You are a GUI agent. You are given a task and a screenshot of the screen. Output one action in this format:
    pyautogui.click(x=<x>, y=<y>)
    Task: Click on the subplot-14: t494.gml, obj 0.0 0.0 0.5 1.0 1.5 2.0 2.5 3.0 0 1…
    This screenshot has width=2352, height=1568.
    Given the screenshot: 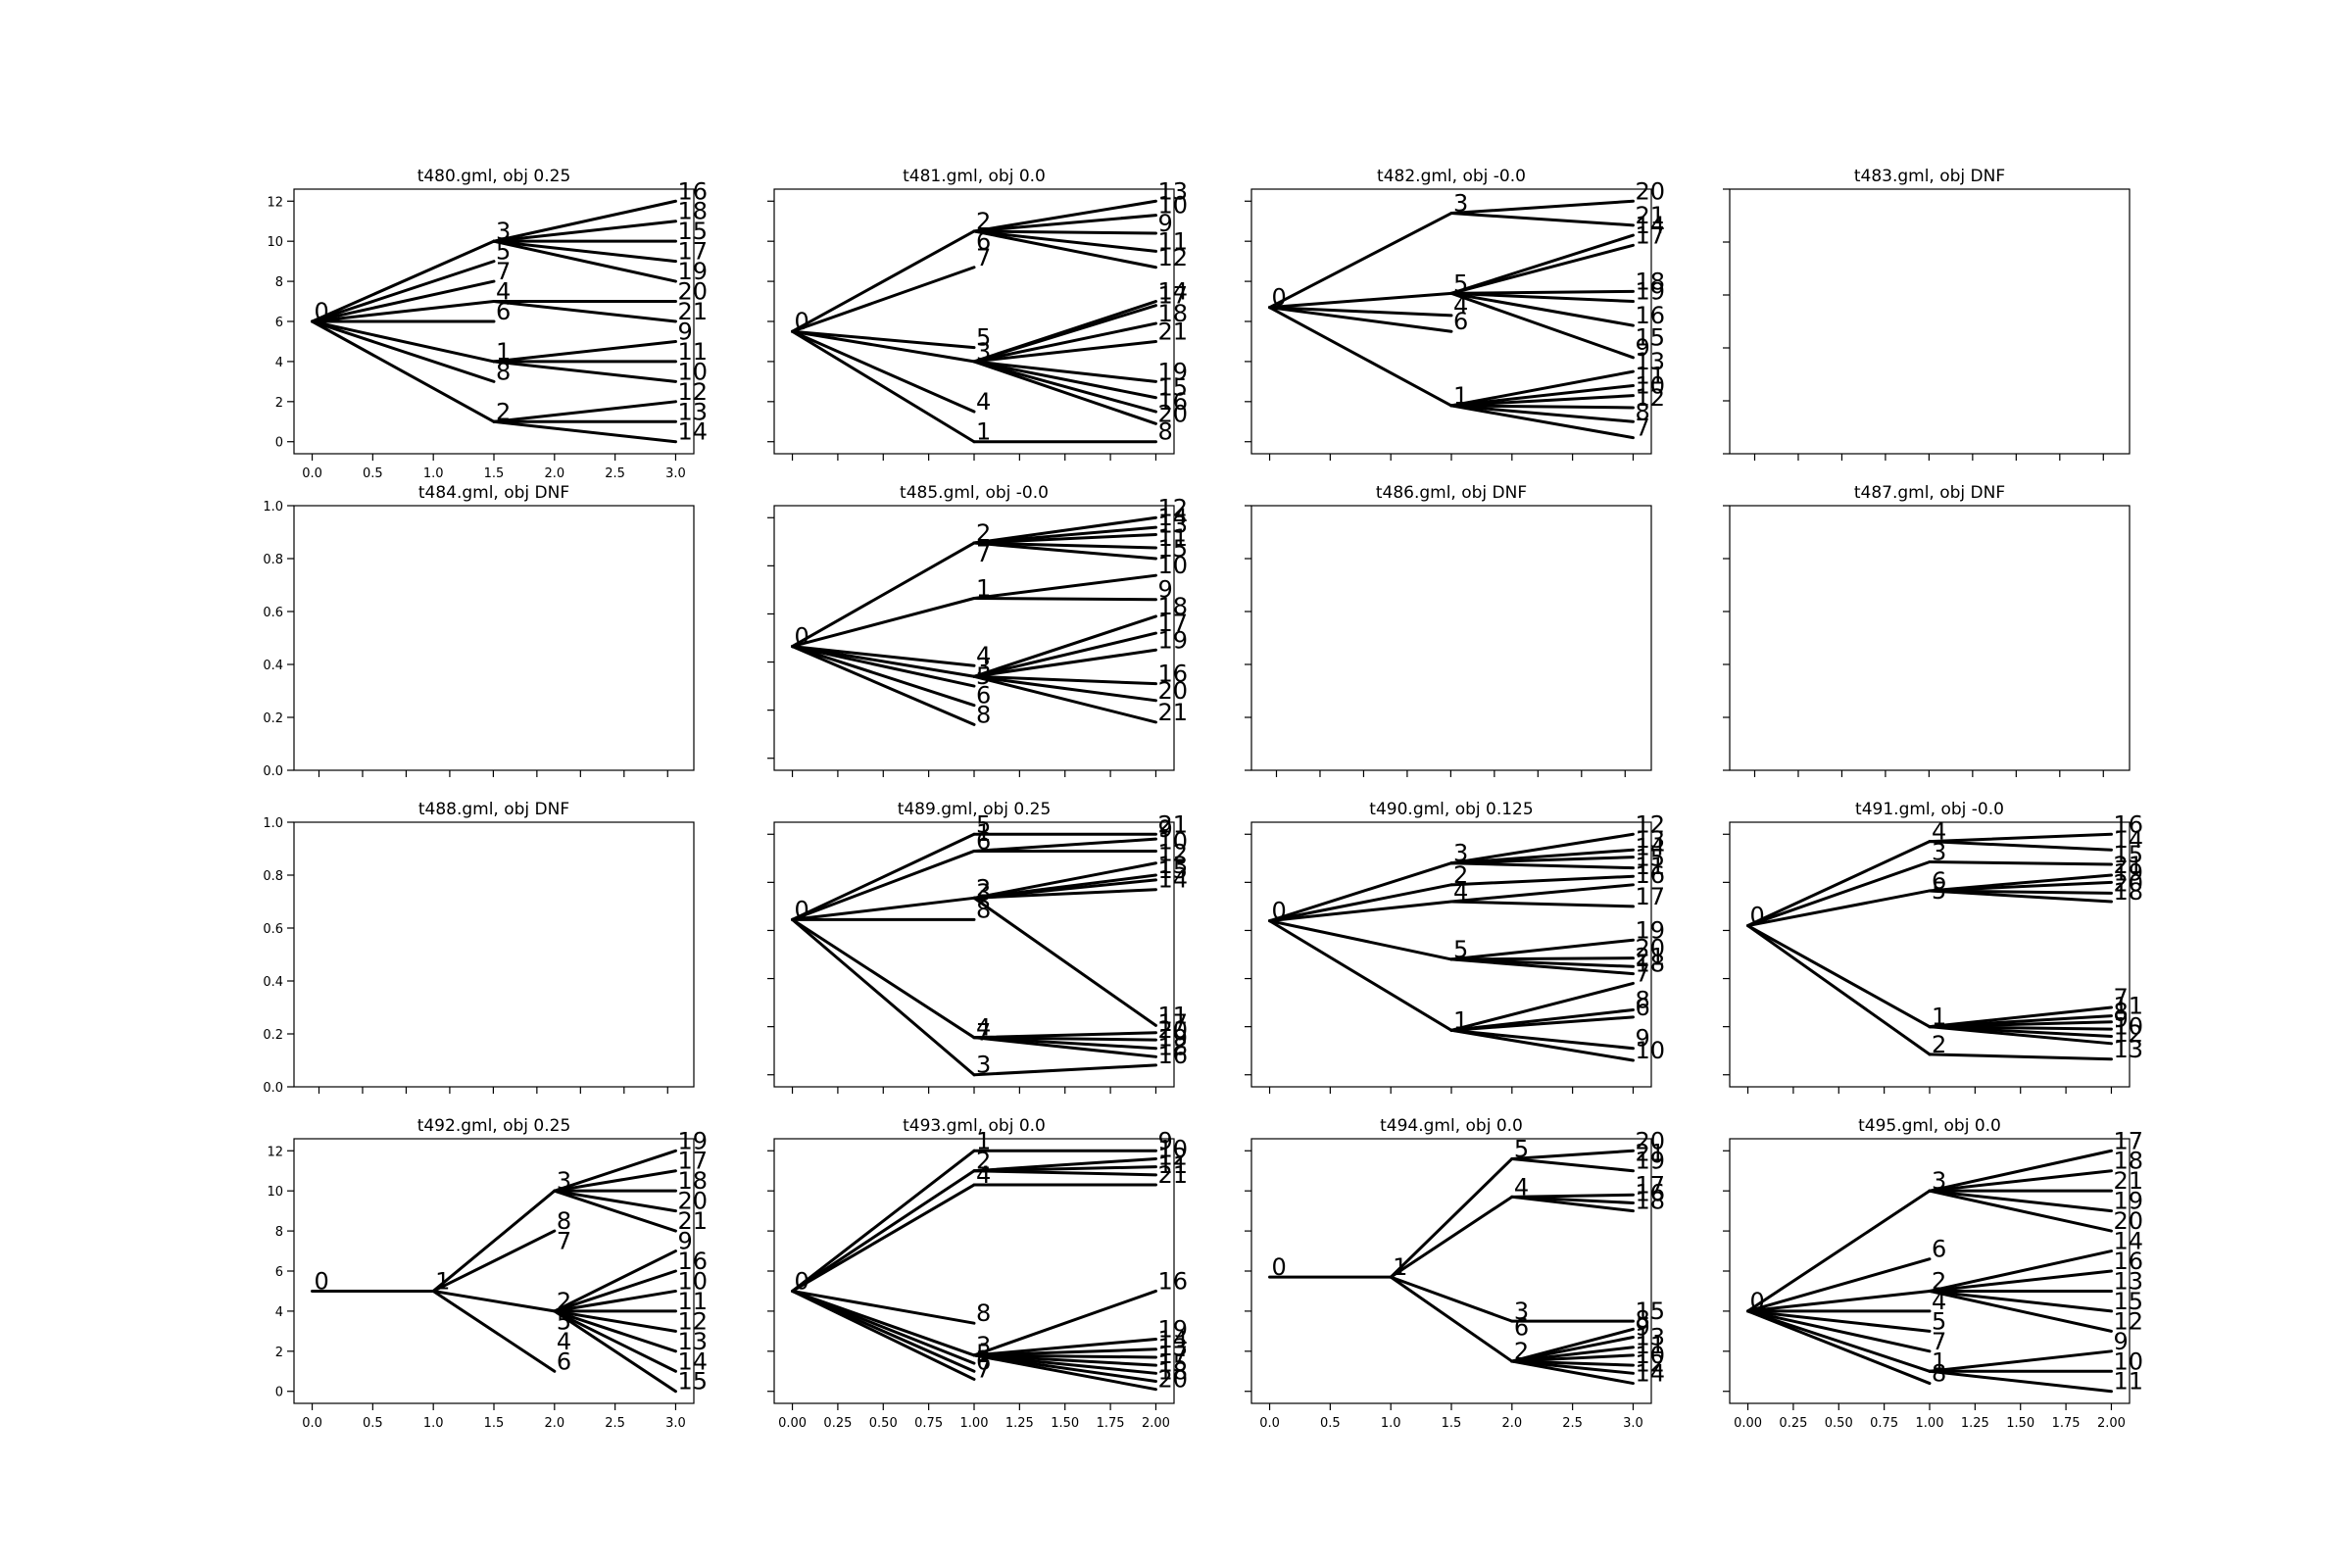 What is the action you would take?
    pyautogui.click(x=1455, y=1273)
    